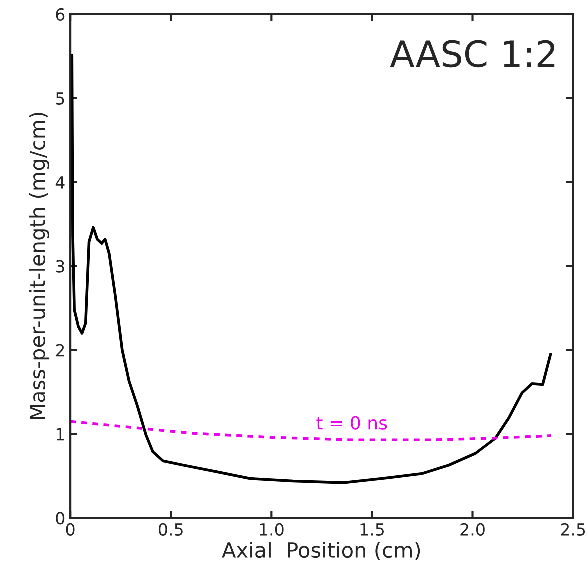 This screenshot has height=579, width=588. What do you see at coordinates (60, 266) in the screenshot?
I see `y-tick-label: 3` at bounding box center [60, 266].